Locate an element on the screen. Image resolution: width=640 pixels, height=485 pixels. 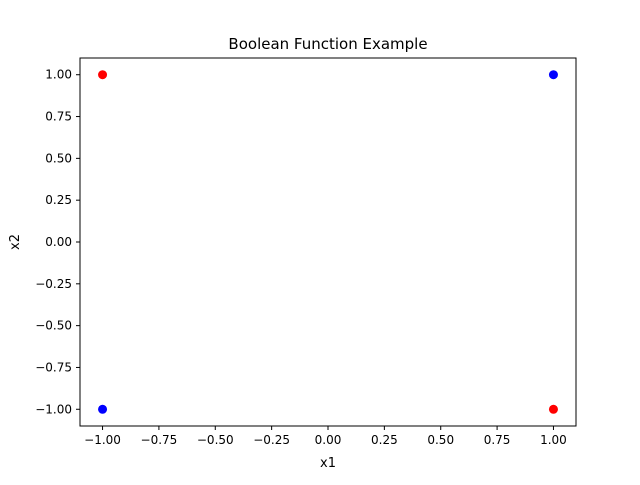
y-tick-label: 0.25 is located at coordinates (58, 200).